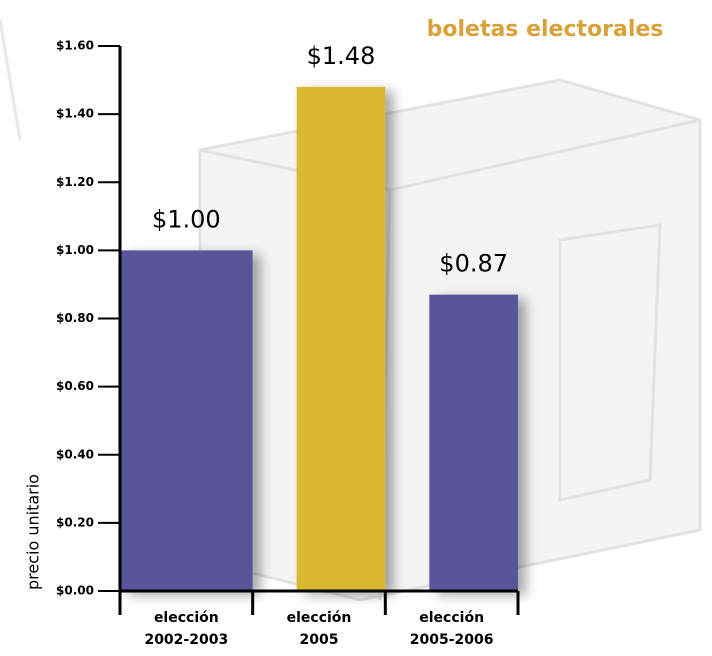 The width and height of the screenshot is (712, 656). I want to click on x-tick-label: 2002-2003, so click(186, 640).